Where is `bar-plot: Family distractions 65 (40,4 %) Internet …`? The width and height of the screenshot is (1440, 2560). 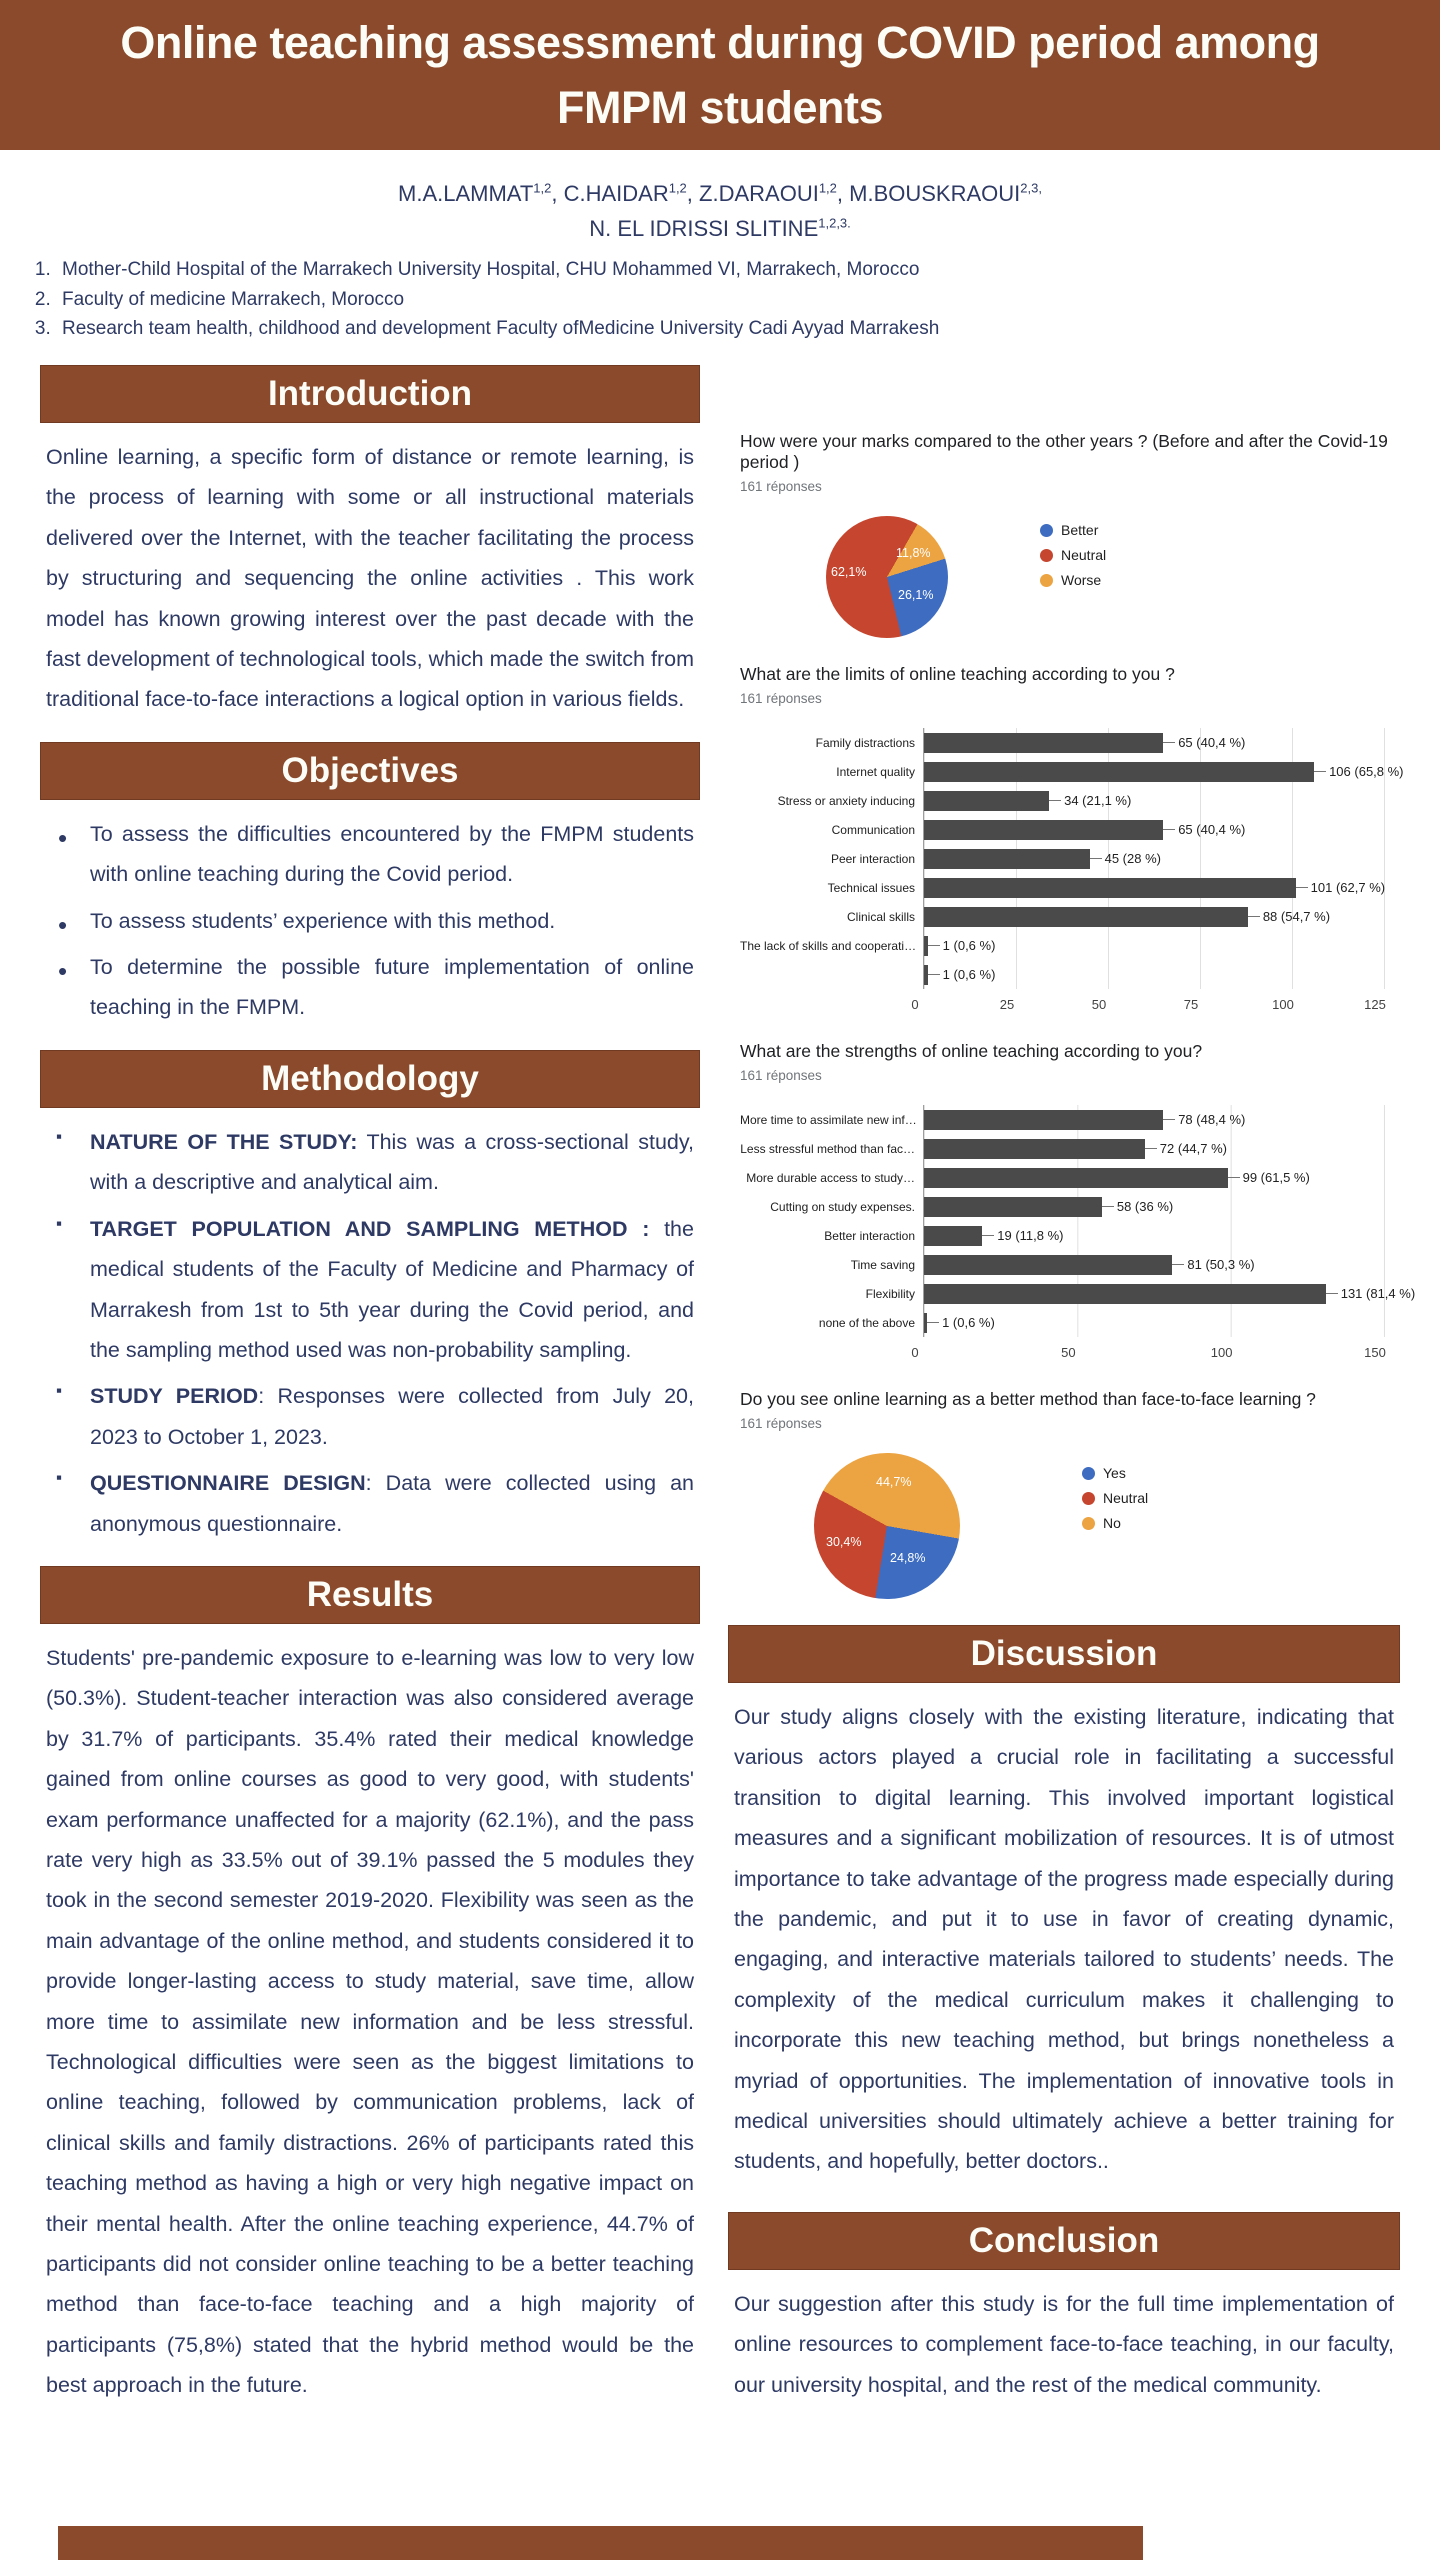
bar-plot: Family distractions 65 (40,4 %) Internet … is located at coordinates (1072, 871).